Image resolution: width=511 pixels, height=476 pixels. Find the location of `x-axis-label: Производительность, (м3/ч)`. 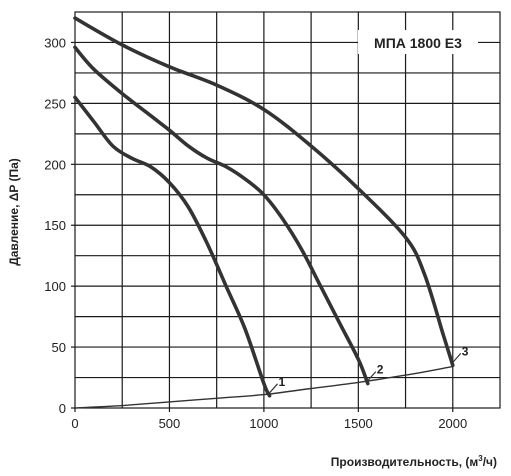

x-axis-label: Производительность, (м3/ч) is located at coordinates (414, 461).